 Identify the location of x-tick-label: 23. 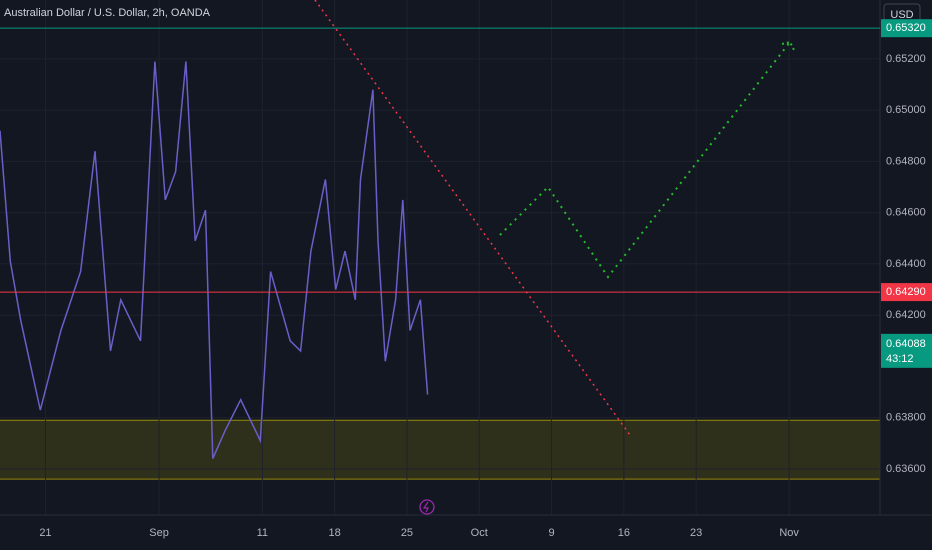
(696, 533).